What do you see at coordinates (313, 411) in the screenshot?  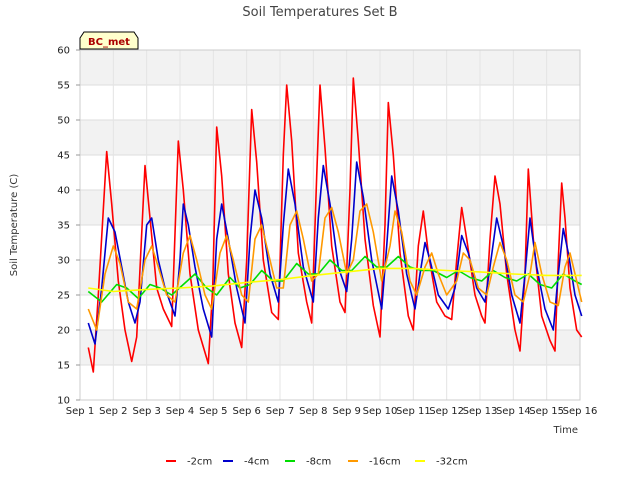 I see `x-tick-label: Sep 8` at bounding box center [313, 411].